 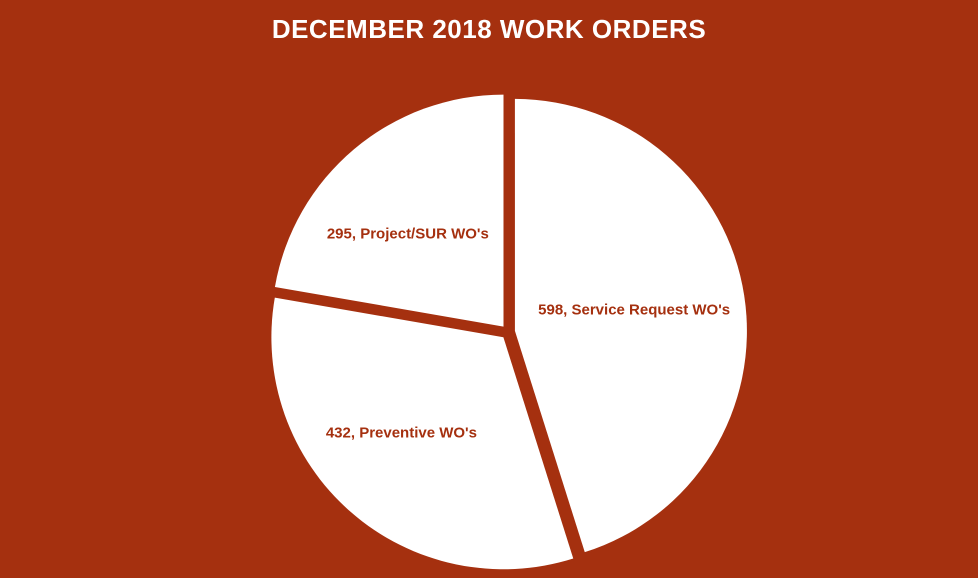 I want to click on pie-slice-label-3: 295, Project/SUR WO's, so click(x=408, y=233).